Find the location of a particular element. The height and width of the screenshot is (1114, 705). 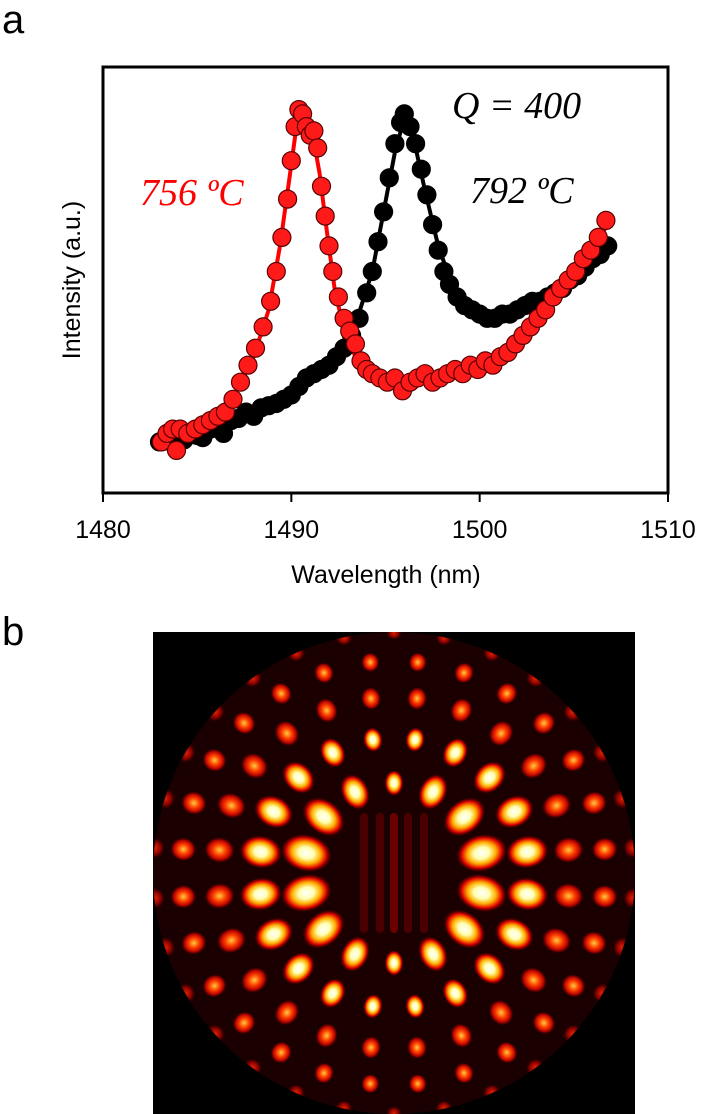

x-axis-label: Wavelength (nm) is located at coordinates (385, 575).